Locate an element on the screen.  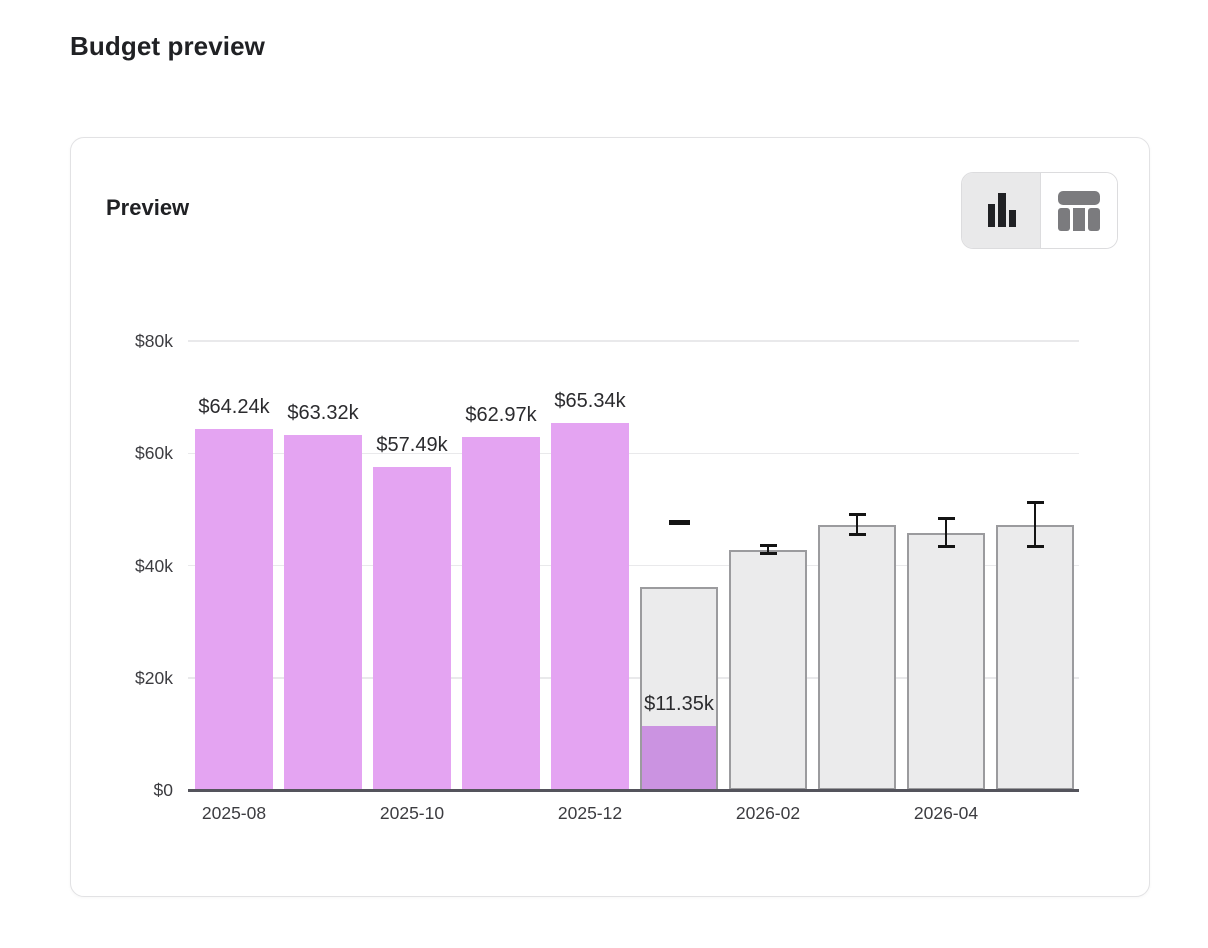
x-tick-label: 2025-12 is located at coordinates (590, 813).